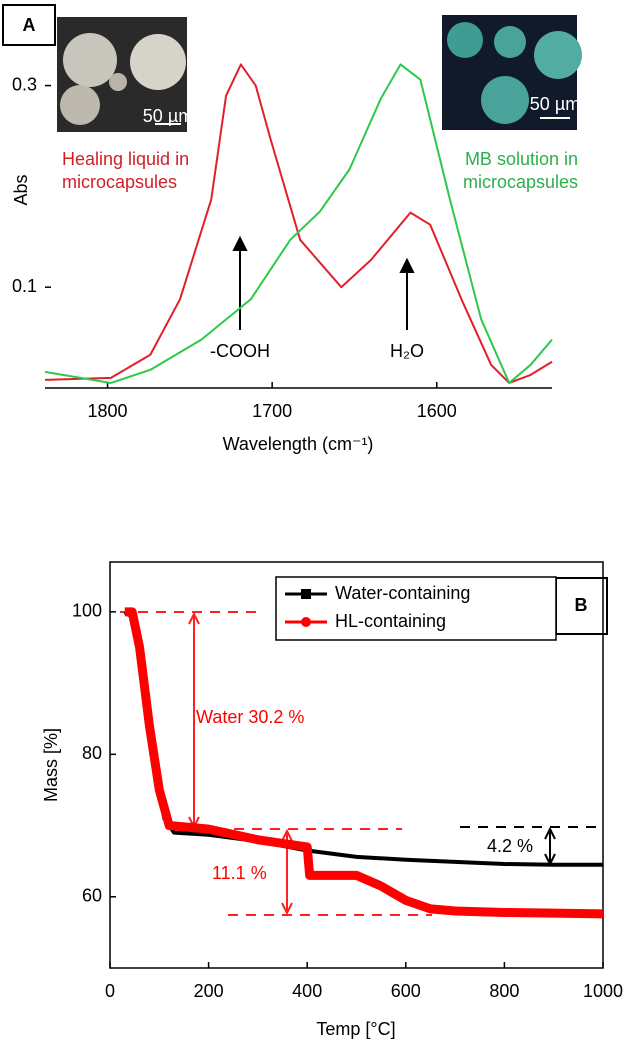 The image size is (627, 1050). I want to click on annotation-lines, so click(276, 763).